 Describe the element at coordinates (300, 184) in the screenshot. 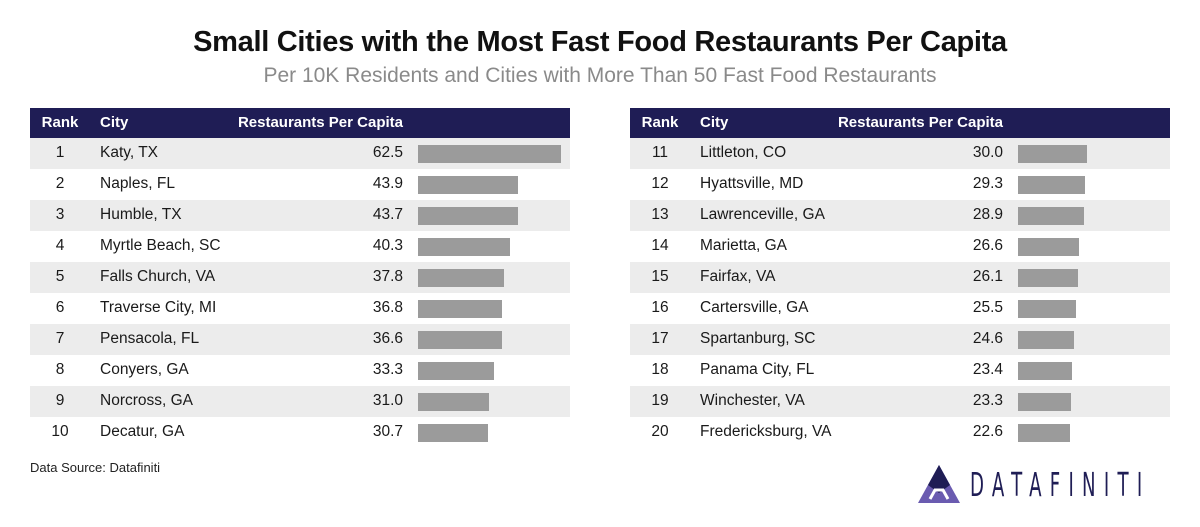

I see `table-row: 2 Naples, FL 43.9` at that location.